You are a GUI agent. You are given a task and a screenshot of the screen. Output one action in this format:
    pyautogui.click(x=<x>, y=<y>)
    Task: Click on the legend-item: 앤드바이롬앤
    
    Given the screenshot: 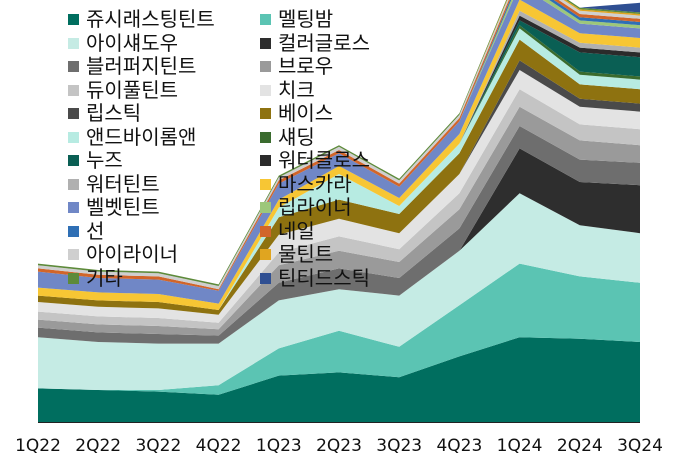 What is the action you would take?
    pyautogui.click(x=132, y=136)
    